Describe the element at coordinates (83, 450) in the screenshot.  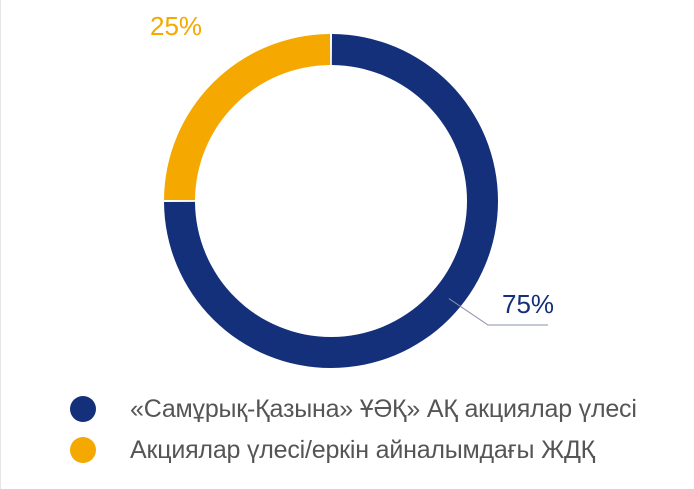
I see `legend-swatch-free-float` at that location.